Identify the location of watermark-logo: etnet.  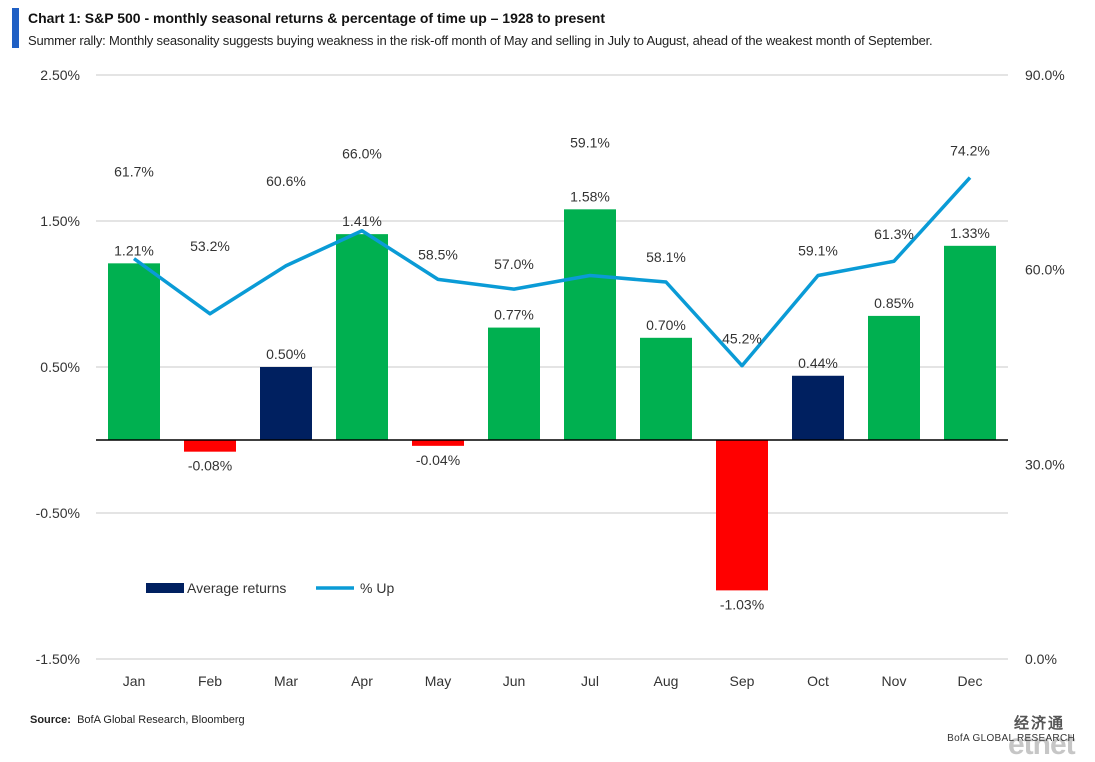
(1042, 744).